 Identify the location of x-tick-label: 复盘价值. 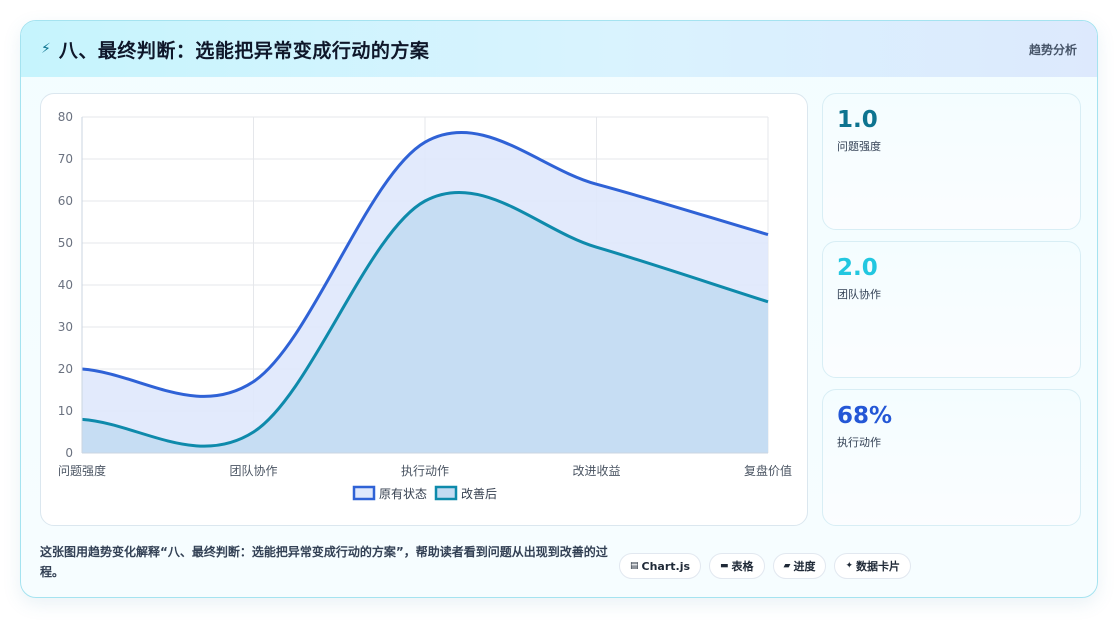
(768, 470).